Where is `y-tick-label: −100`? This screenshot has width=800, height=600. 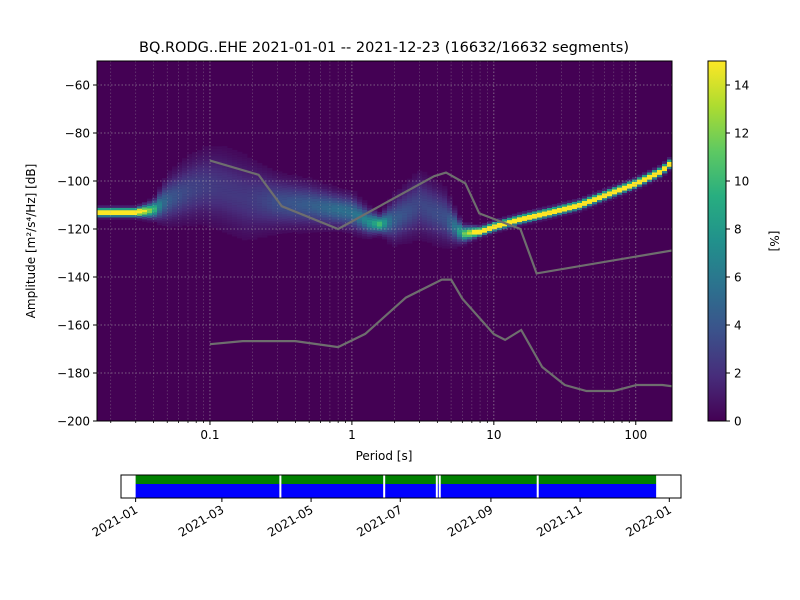 y-tick-label: −100 is located at coordinates (73, 182).